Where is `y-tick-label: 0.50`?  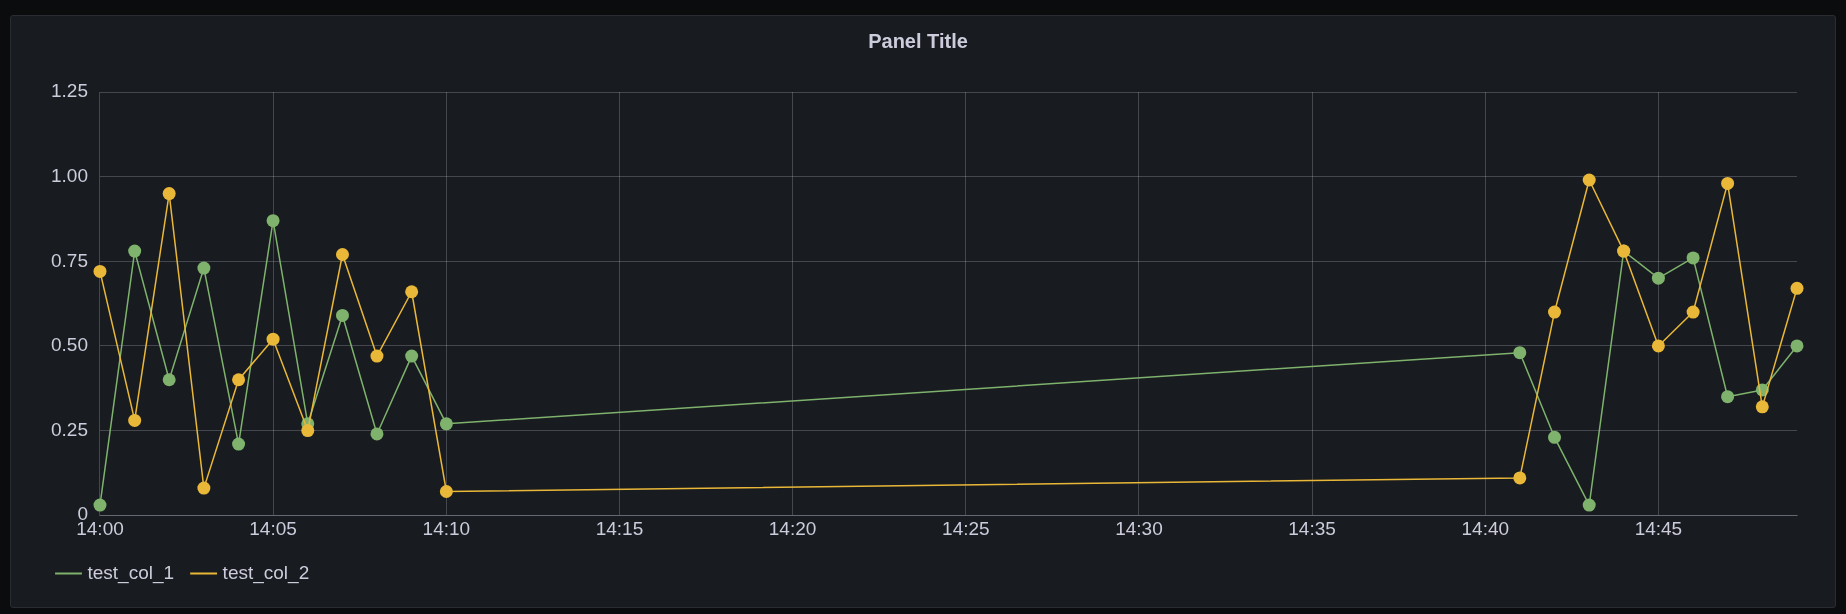
y-tick-label: 0.50 is located at coordinates (69, 345).